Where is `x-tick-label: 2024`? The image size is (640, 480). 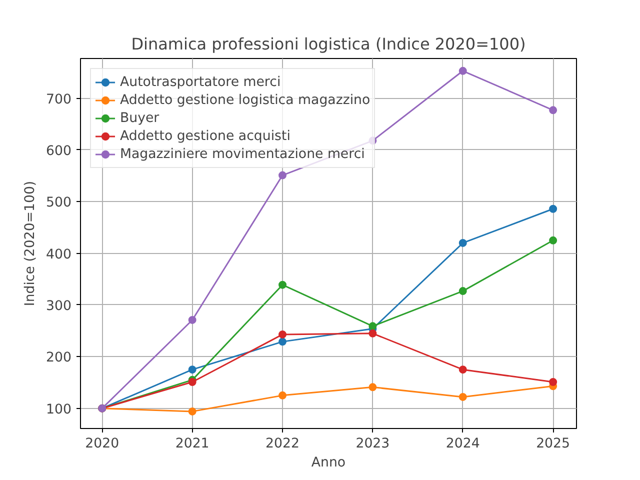 x-tick-label: 2024 is located at coordinates (463, 444).